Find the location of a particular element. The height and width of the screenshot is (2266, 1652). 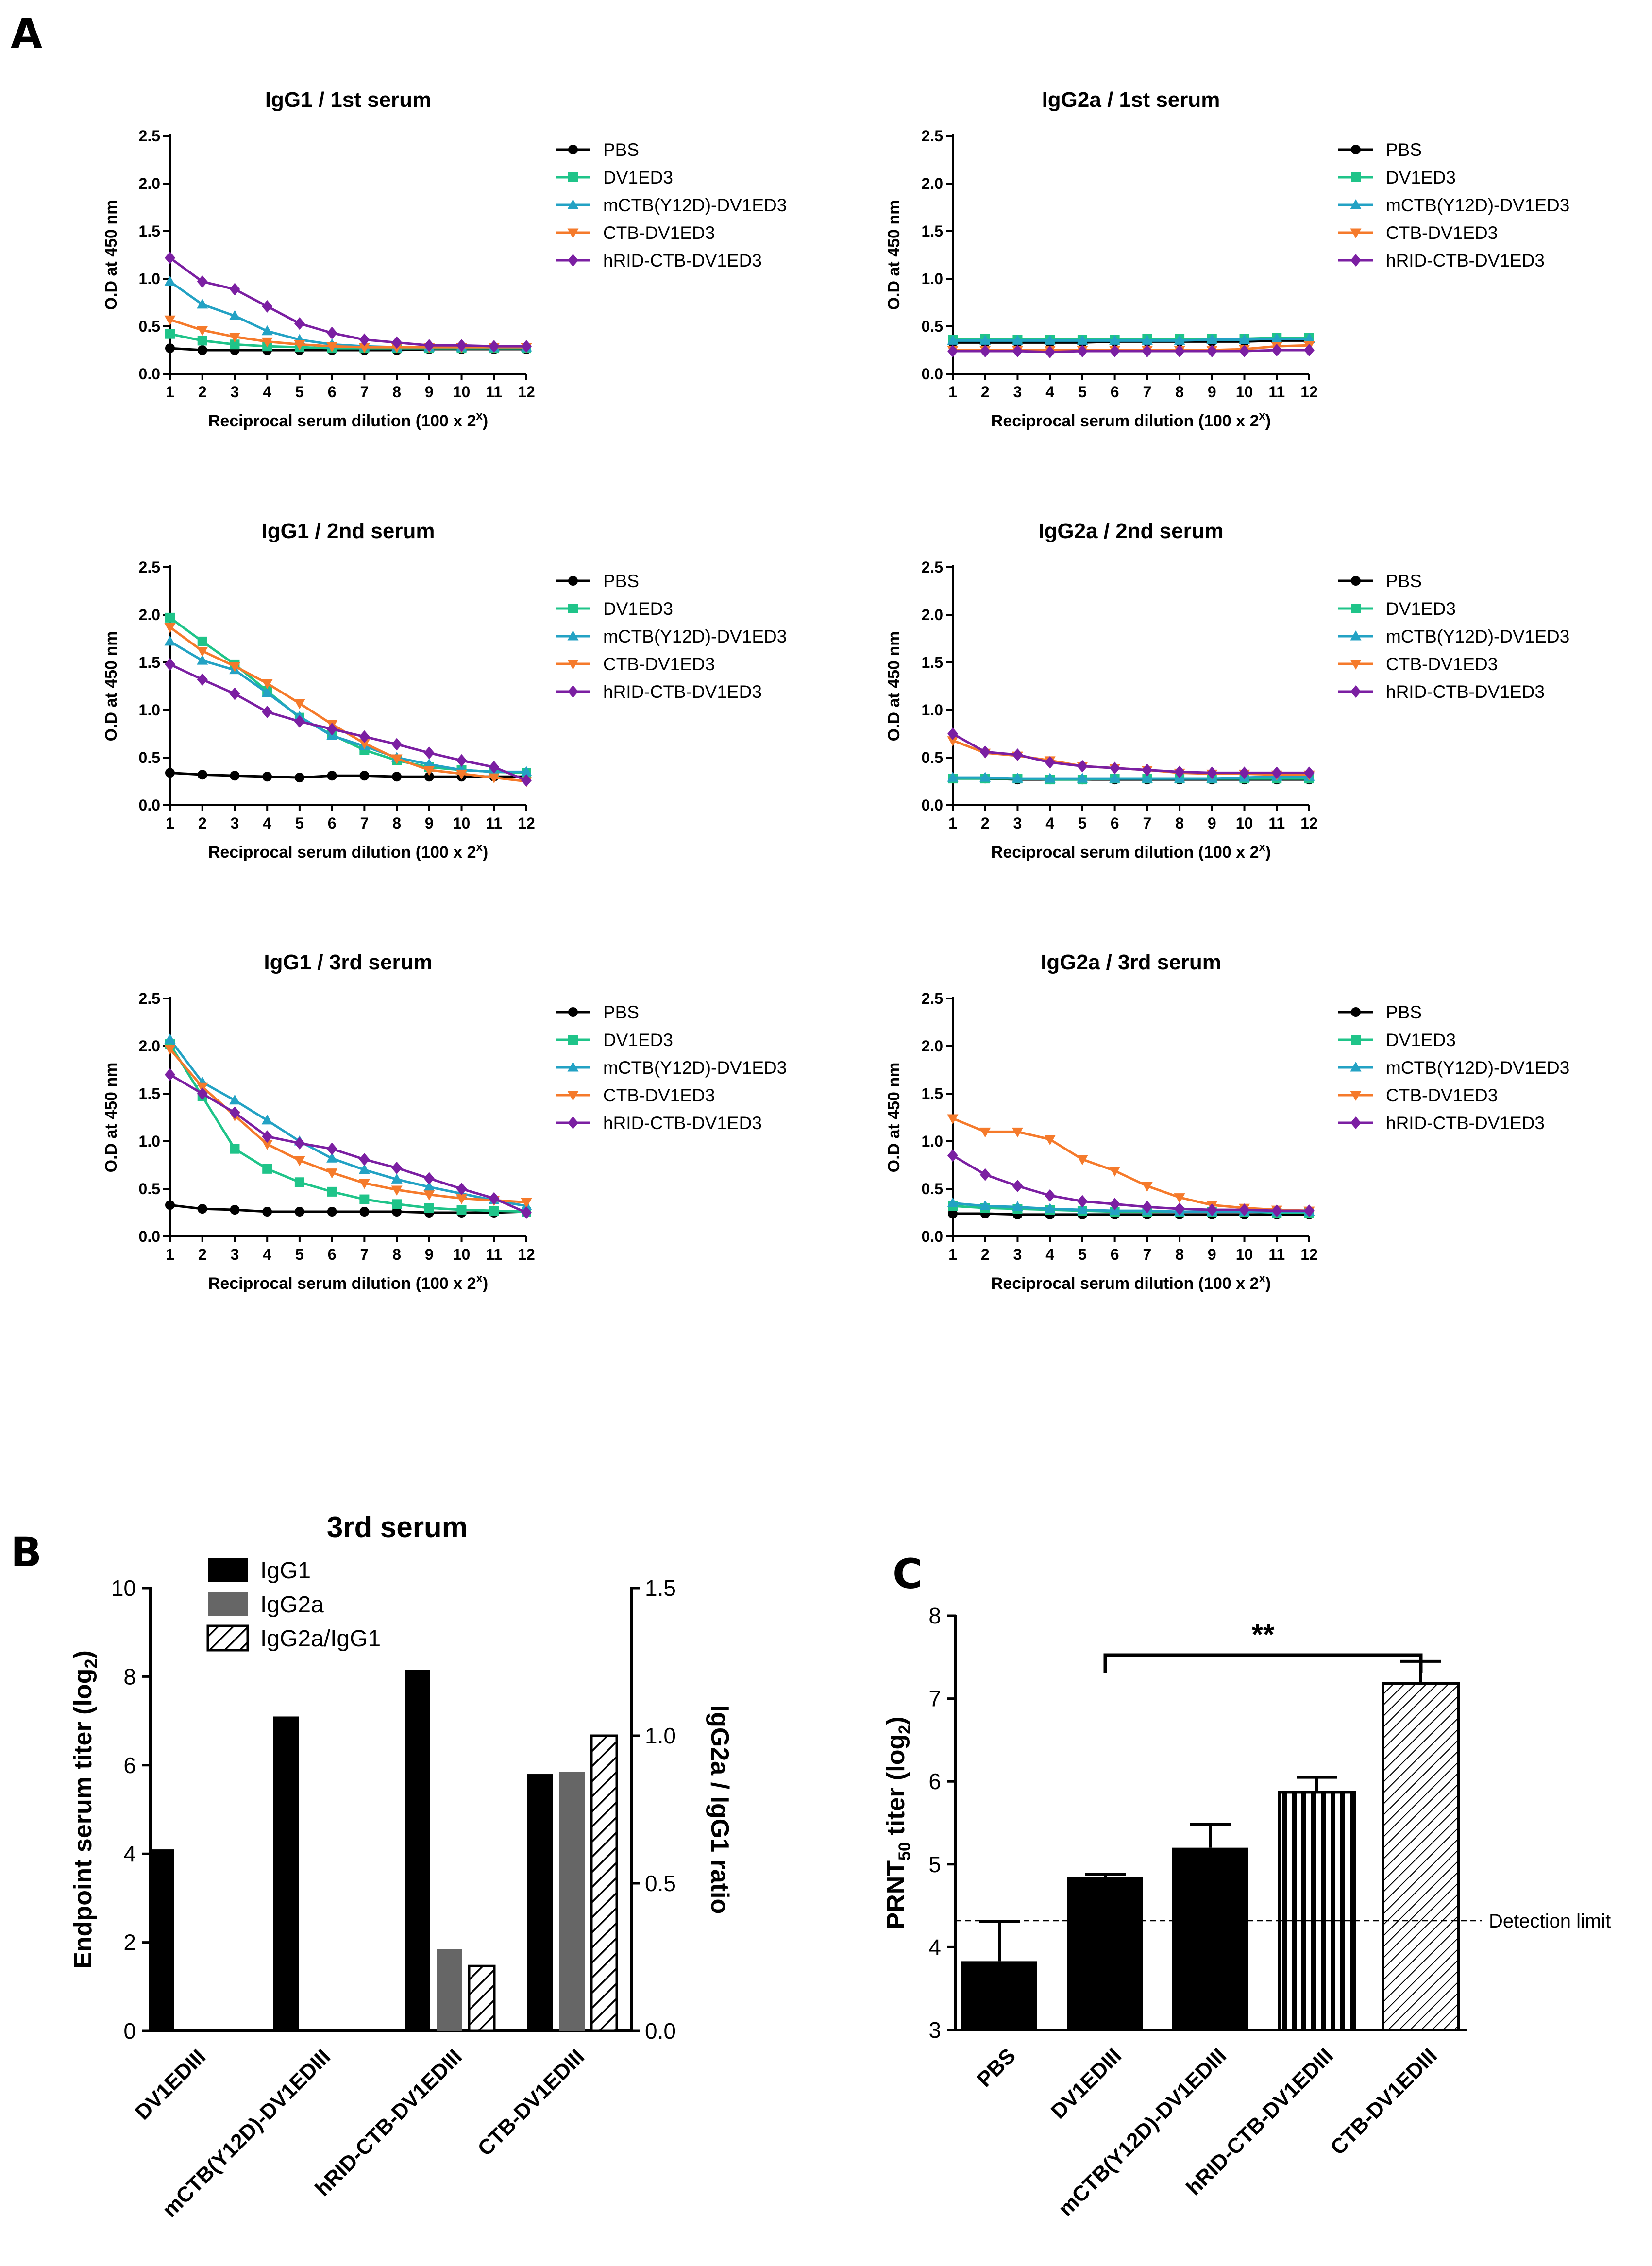

y-tick-label: 6 is located at coordinates (934, 1781).